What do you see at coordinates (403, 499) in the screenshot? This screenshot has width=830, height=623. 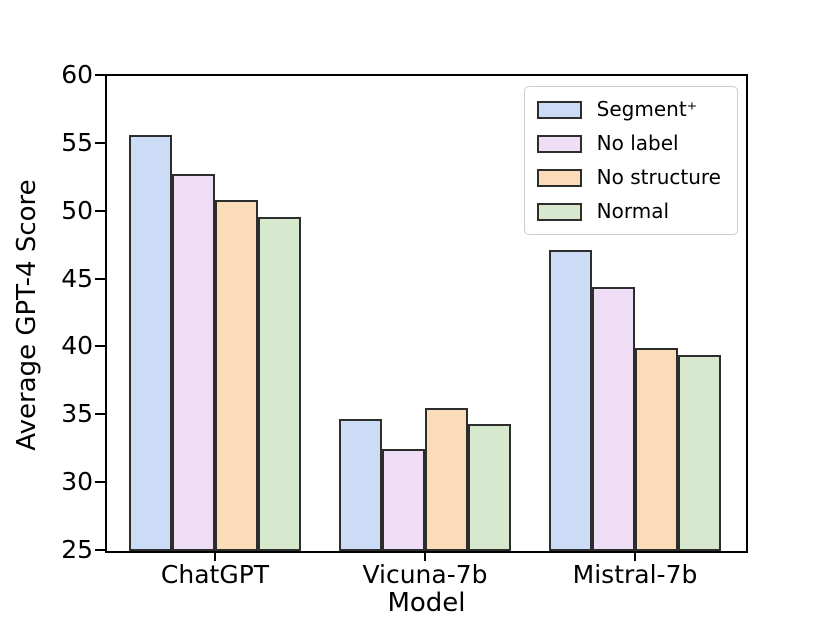 I see `bar-Vicuna-7b-No label` at bounding box center [403, 499].